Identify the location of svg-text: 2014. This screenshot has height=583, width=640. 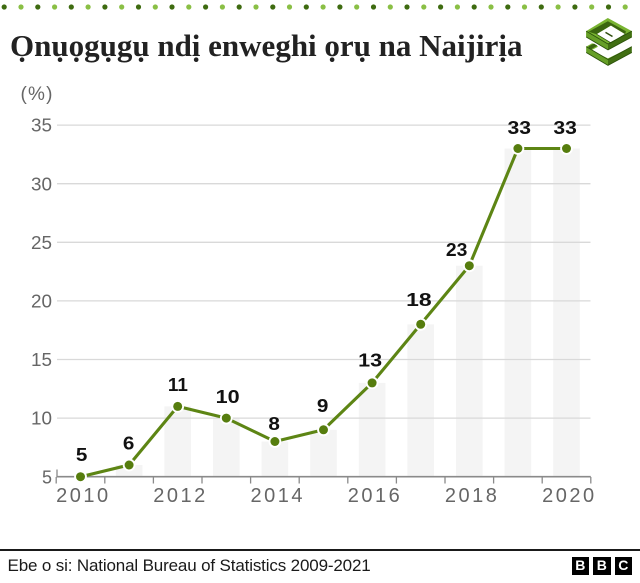
(277, 496).